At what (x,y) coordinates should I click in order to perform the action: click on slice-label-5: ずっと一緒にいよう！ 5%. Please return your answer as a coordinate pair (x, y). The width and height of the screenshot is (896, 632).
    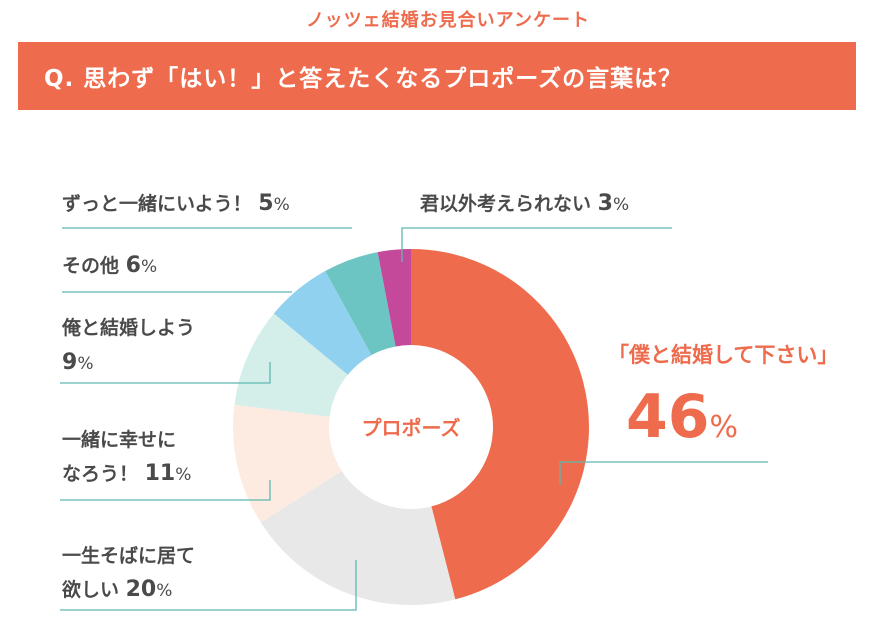
    Looking at the image, I should click on (176, 203).